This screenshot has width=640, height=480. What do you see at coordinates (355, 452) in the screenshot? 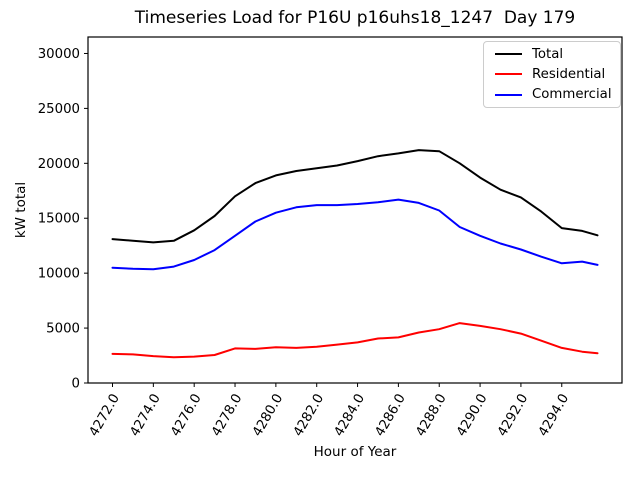
I see `x-axis-label: Hour of Year` at bounding box center [355, 452].